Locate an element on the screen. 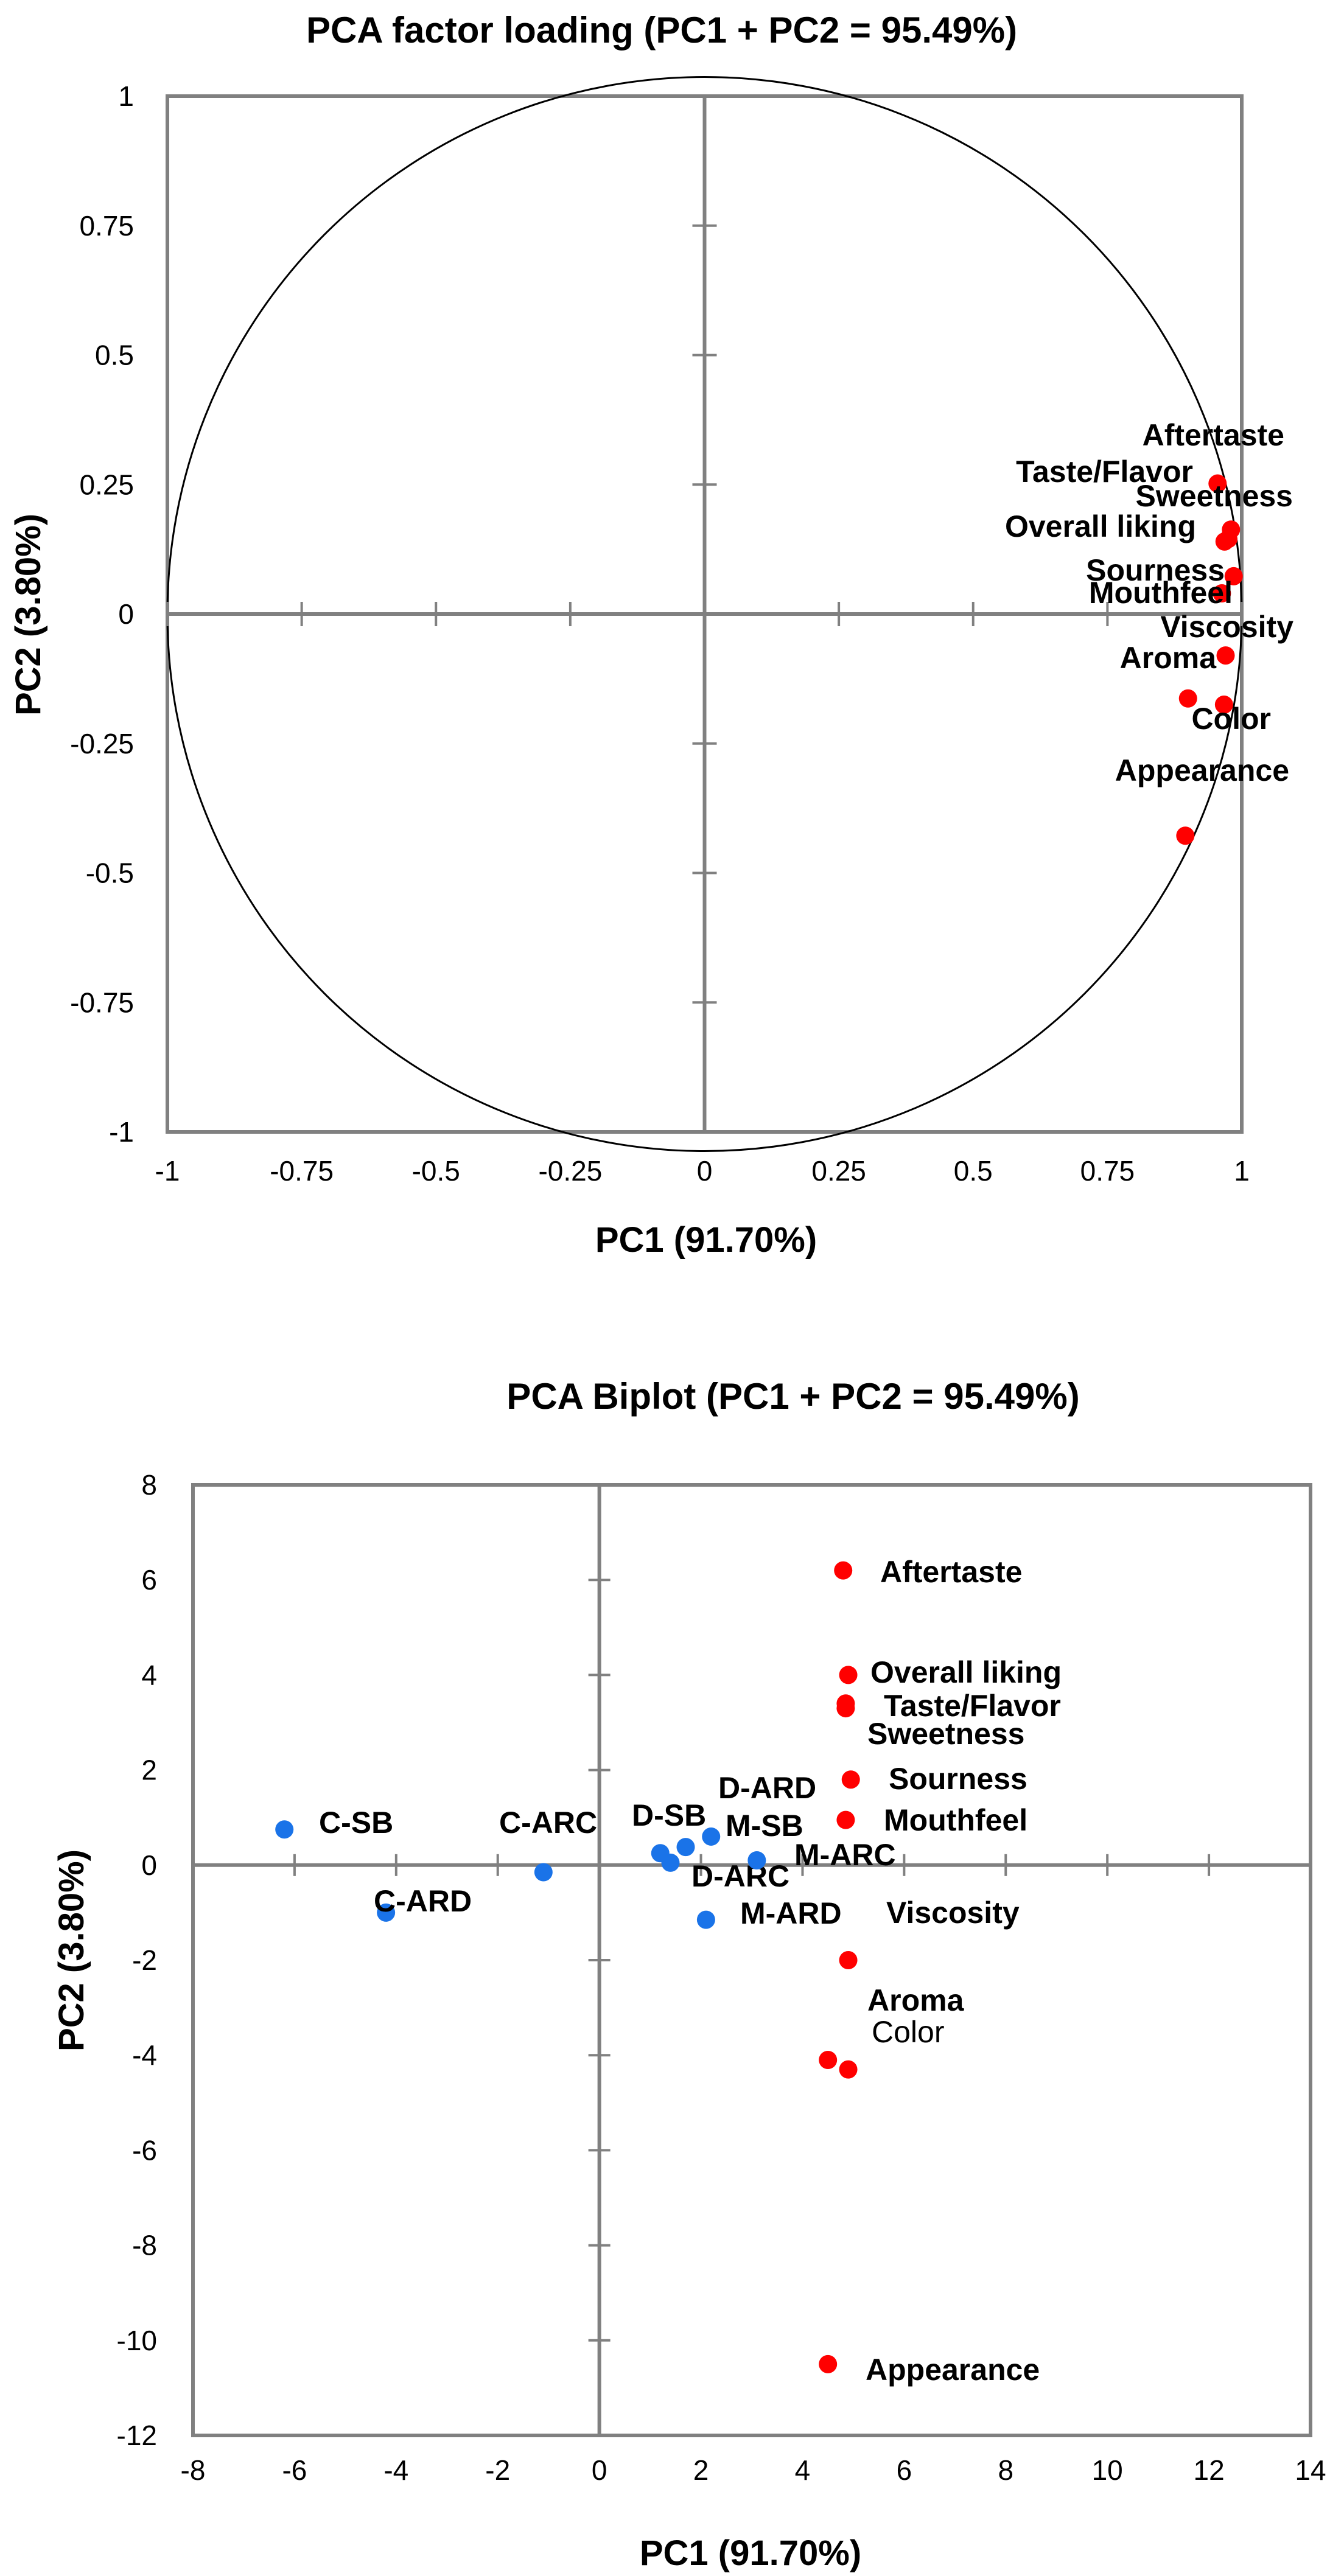  chart2-x-tick-label: 2 is located at coordinates (701, 2470).